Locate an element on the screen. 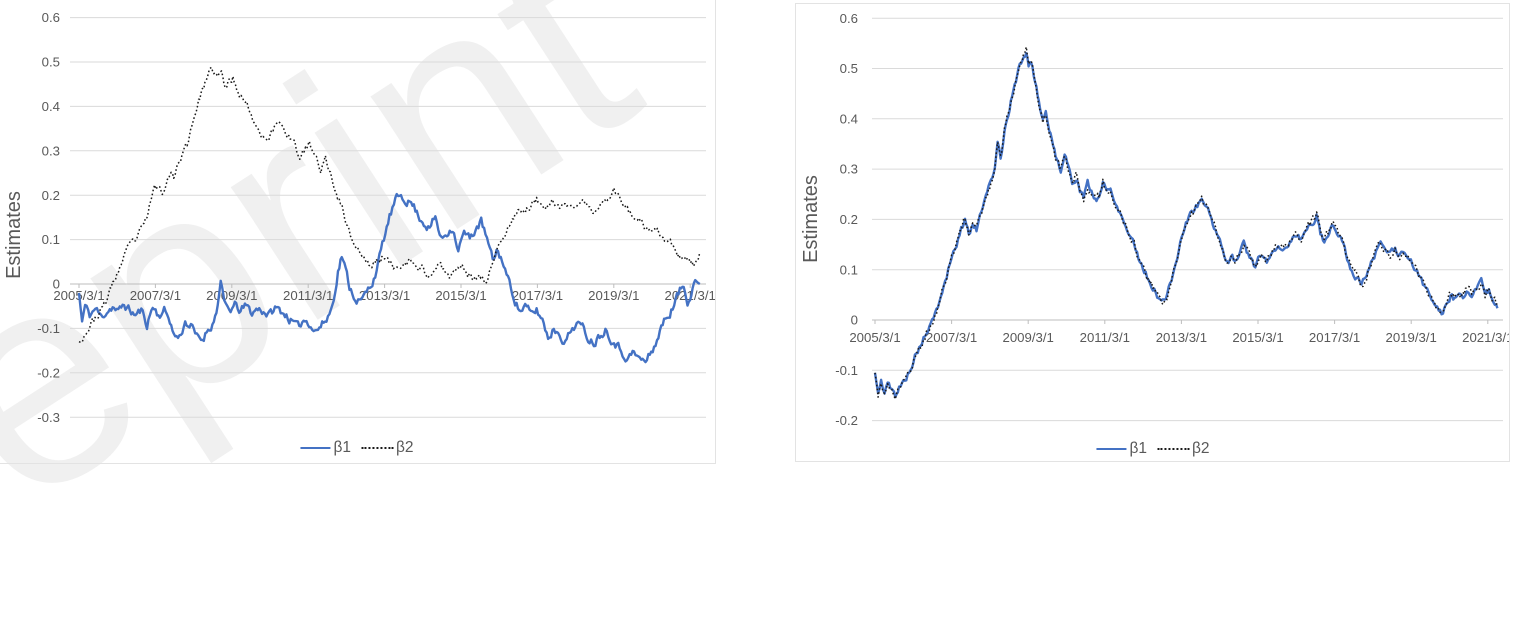 This screenshot has height=621, width=1518. x-tick-label: 2005/3/1 is located at coordinates (874, 337).